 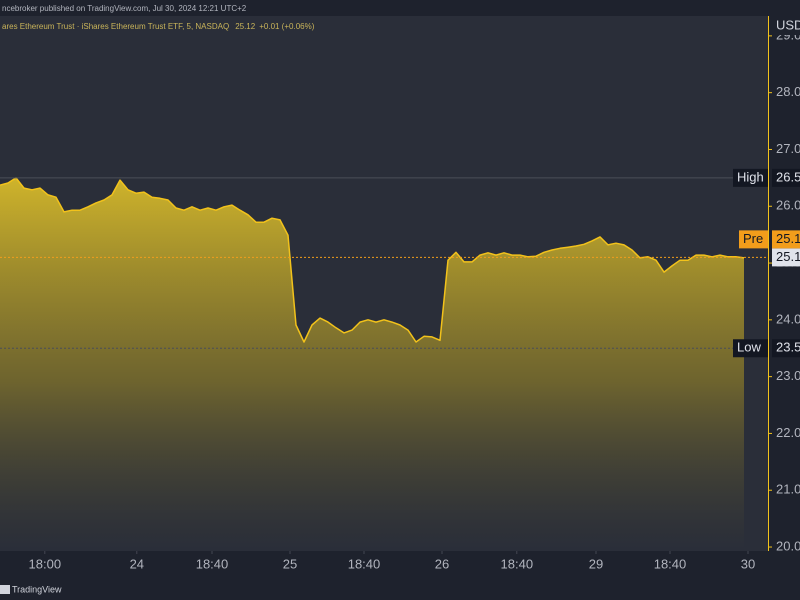 I want to click on level-value: 26.5, so click(x=788, y=176).